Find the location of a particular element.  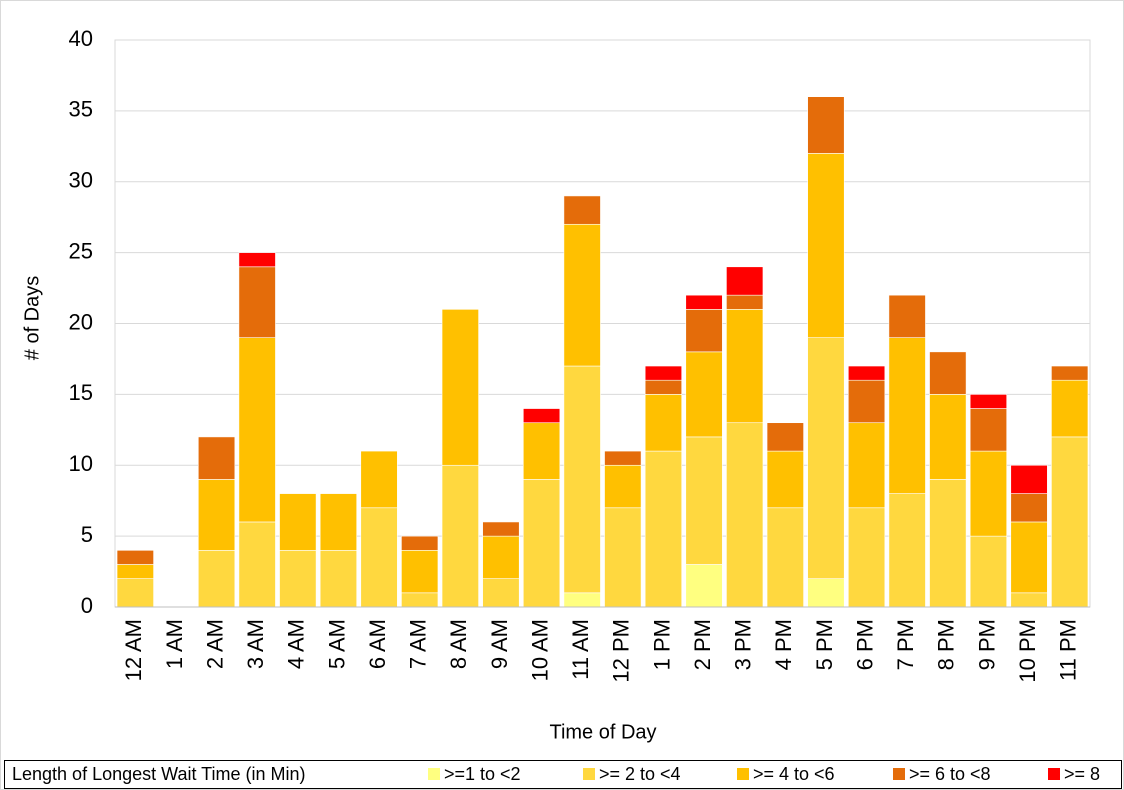

x-tick-label: 12 AM is located at coordinates (133, 650).